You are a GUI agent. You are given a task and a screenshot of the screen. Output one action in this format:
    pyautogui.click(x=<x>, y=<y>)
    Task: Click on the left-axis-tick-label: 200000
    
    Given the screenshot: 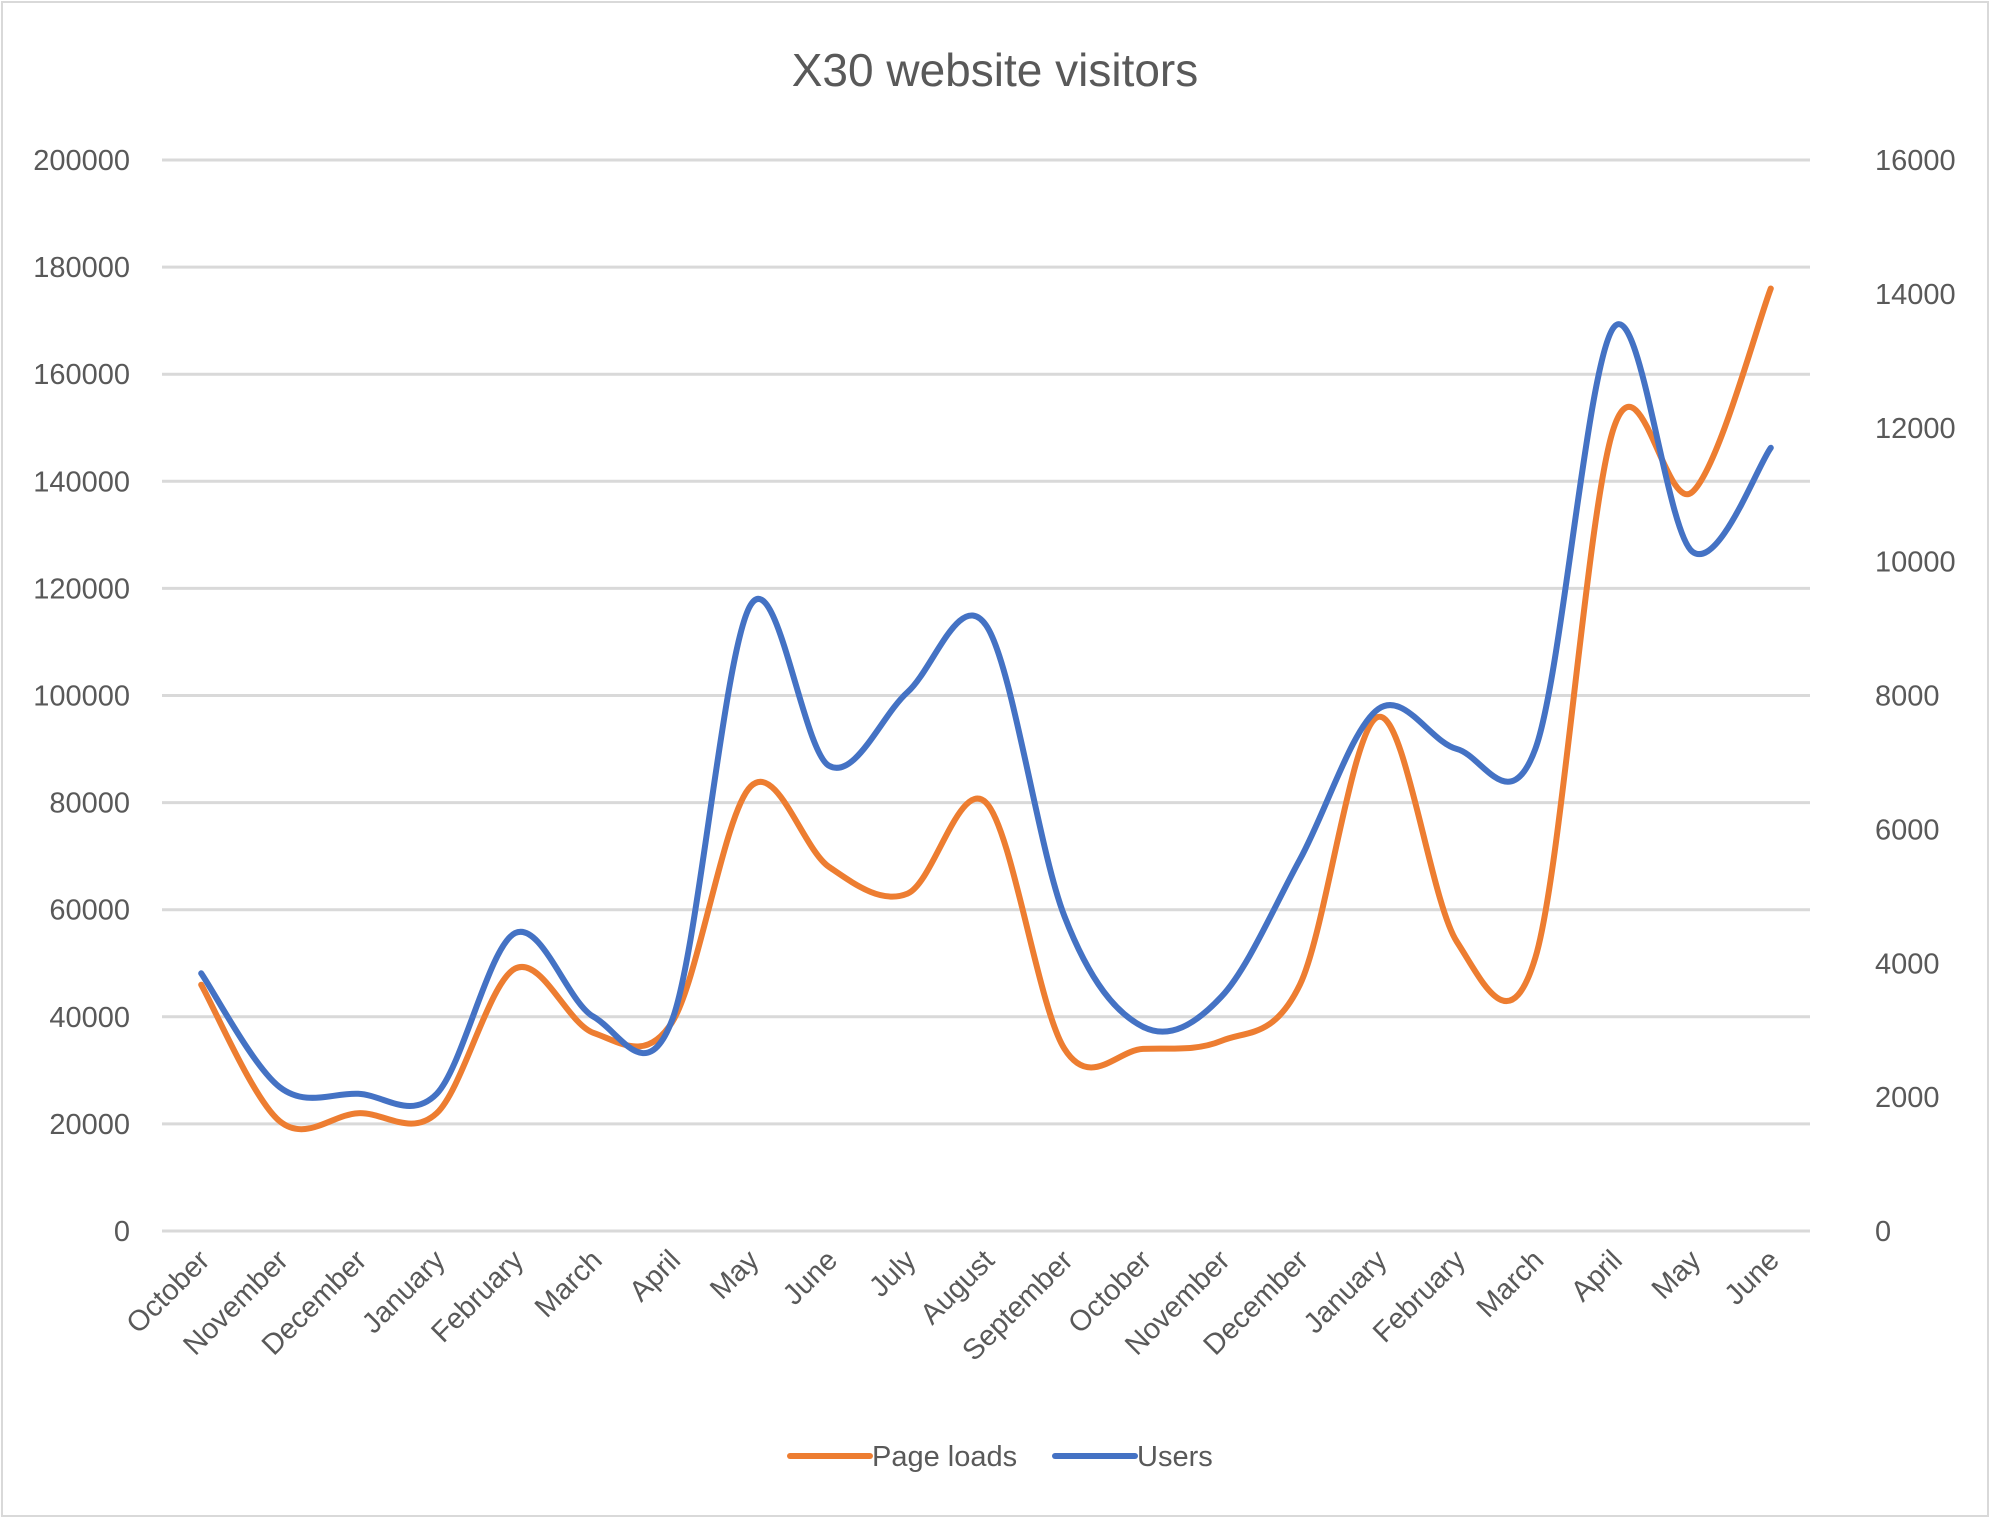 What is the action you would take?
    pyautogui.click(x=81, y=161)
    